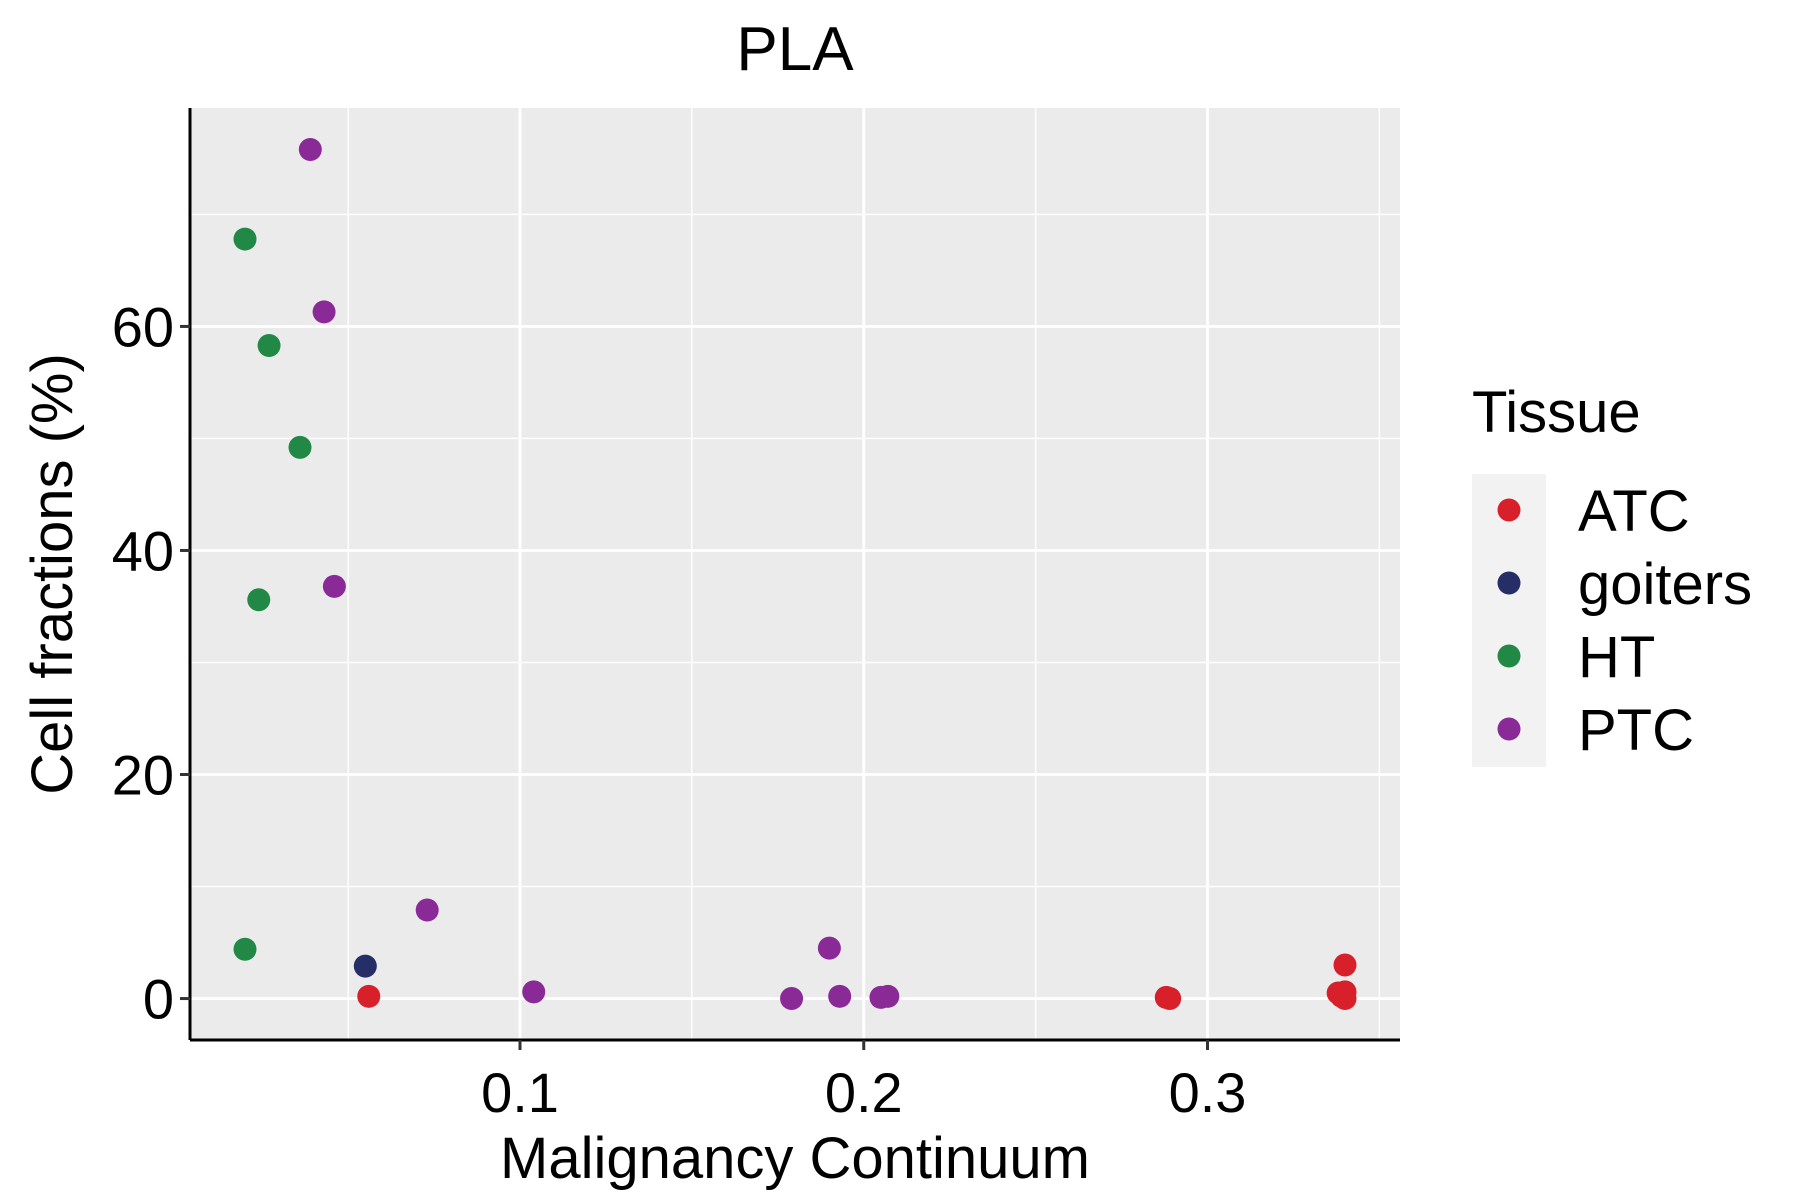 This screenshot has width=1800, height=1200. What do you see at coordinates (1556, 412) in the screenshot?
I see `legend-title: Tissue` at bounding box center [1556, 412].